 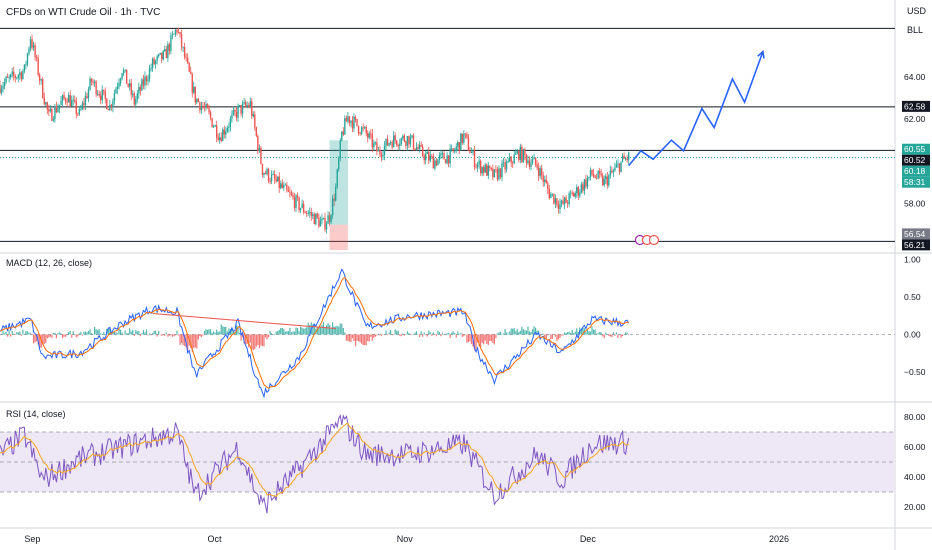 I want to click on rsi-label: RSI (14, close), so click(x=36, y=414).